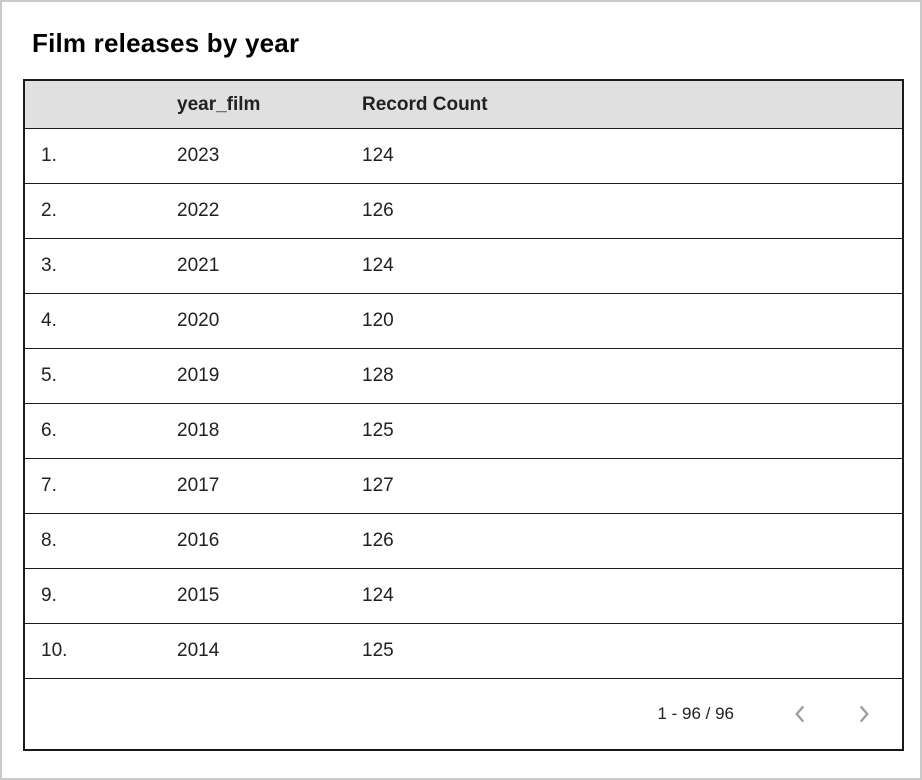 The image size is (922, 780). I want to click on row-number-cell: 1., so click(49, 155).